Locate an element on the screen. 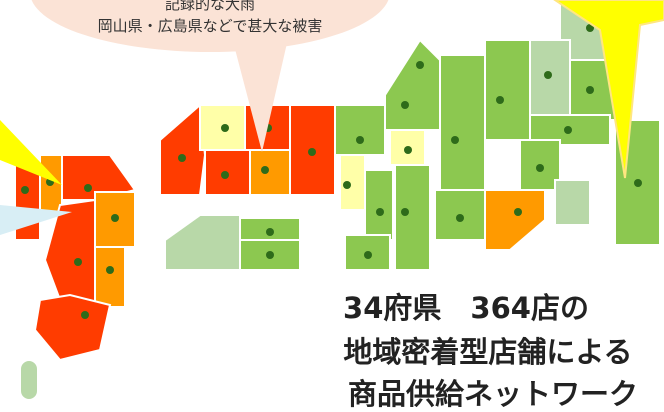 This screenshot has height=412, width=664. callout-line: 記録的な大雨 is located at coordinates (210, 6).